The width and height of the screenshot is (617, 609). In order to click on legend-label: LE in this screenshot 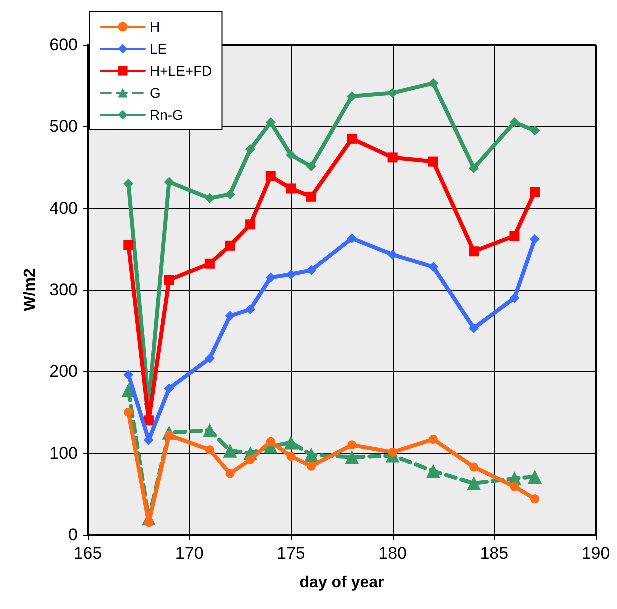, I will do `click(159, 49)`.